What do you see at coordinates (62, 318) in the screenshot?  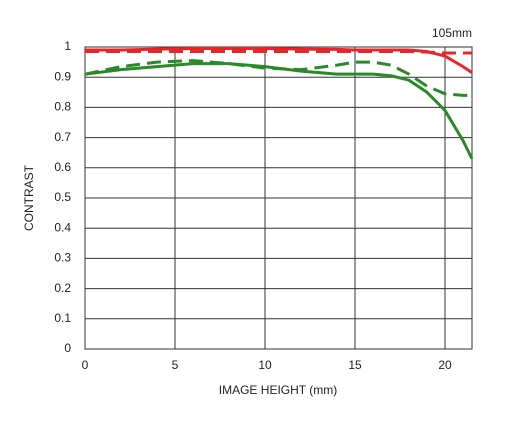 I see `y-tick-label: 0.1` at bounding box center [62, 318].